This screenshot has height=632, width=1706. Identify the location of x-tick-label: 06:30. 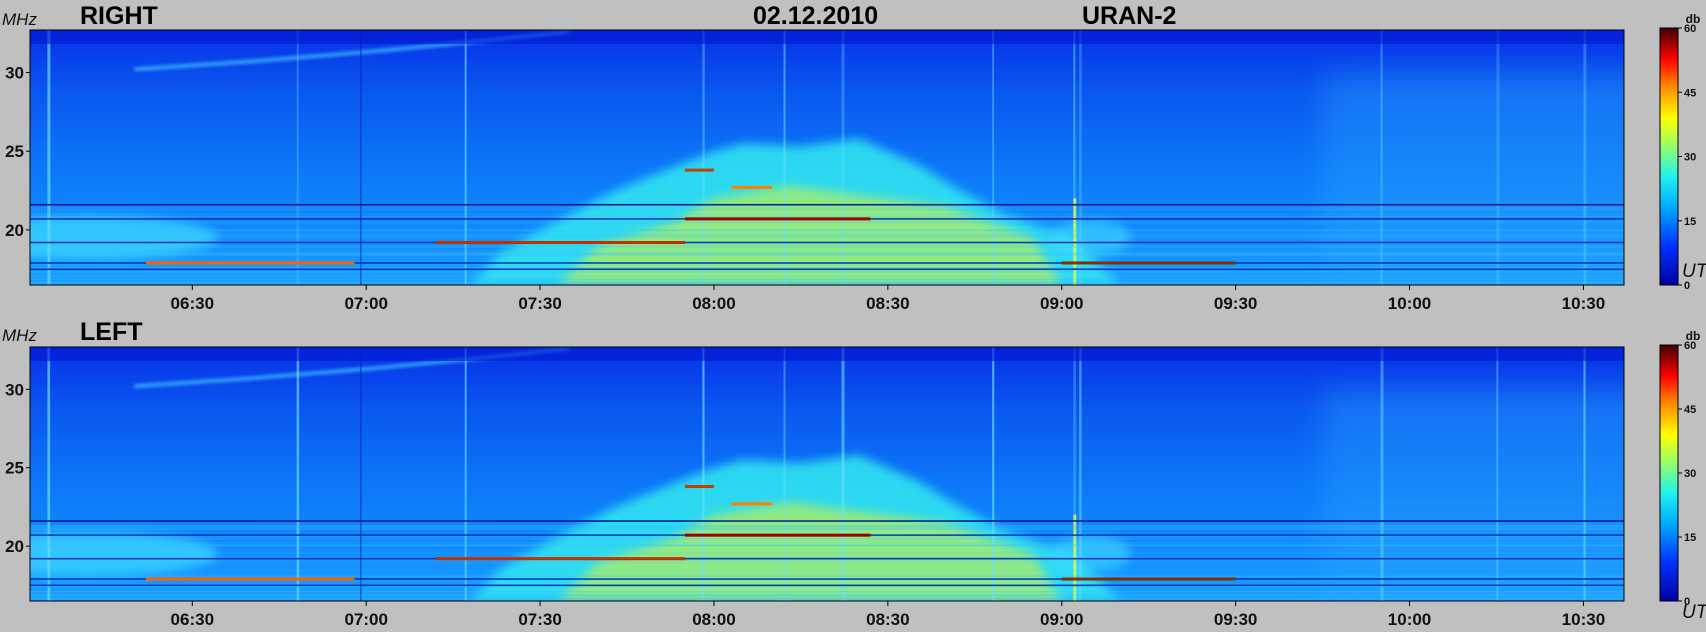
(192, 619).